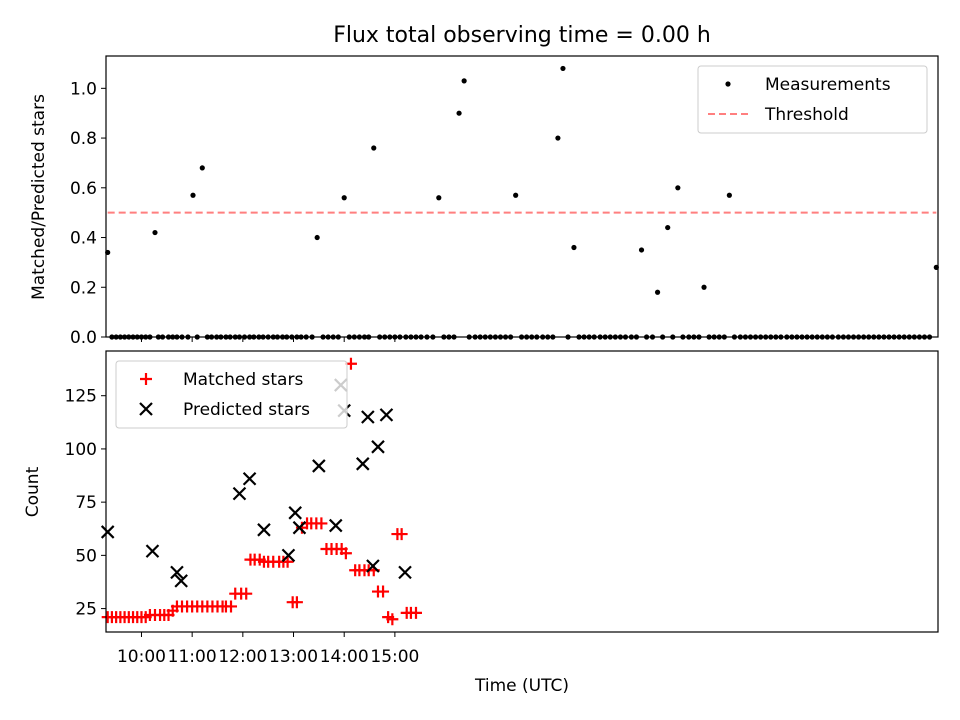  Describe the element at coordinates (192, 657) in the screenshot. I see `bottom-x-tick-label: 11:00` at that location.